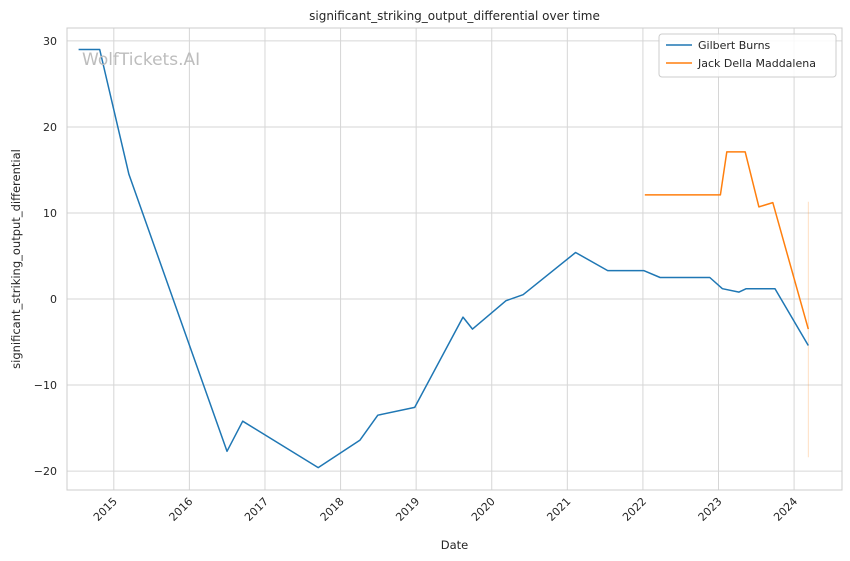 This screenshot has height=561, width=850. Describe the element at coordinates (756, 63) in the screenshot. I see `legend-label-jack-della-maddalena: Jack Della Maddalena` at that location.